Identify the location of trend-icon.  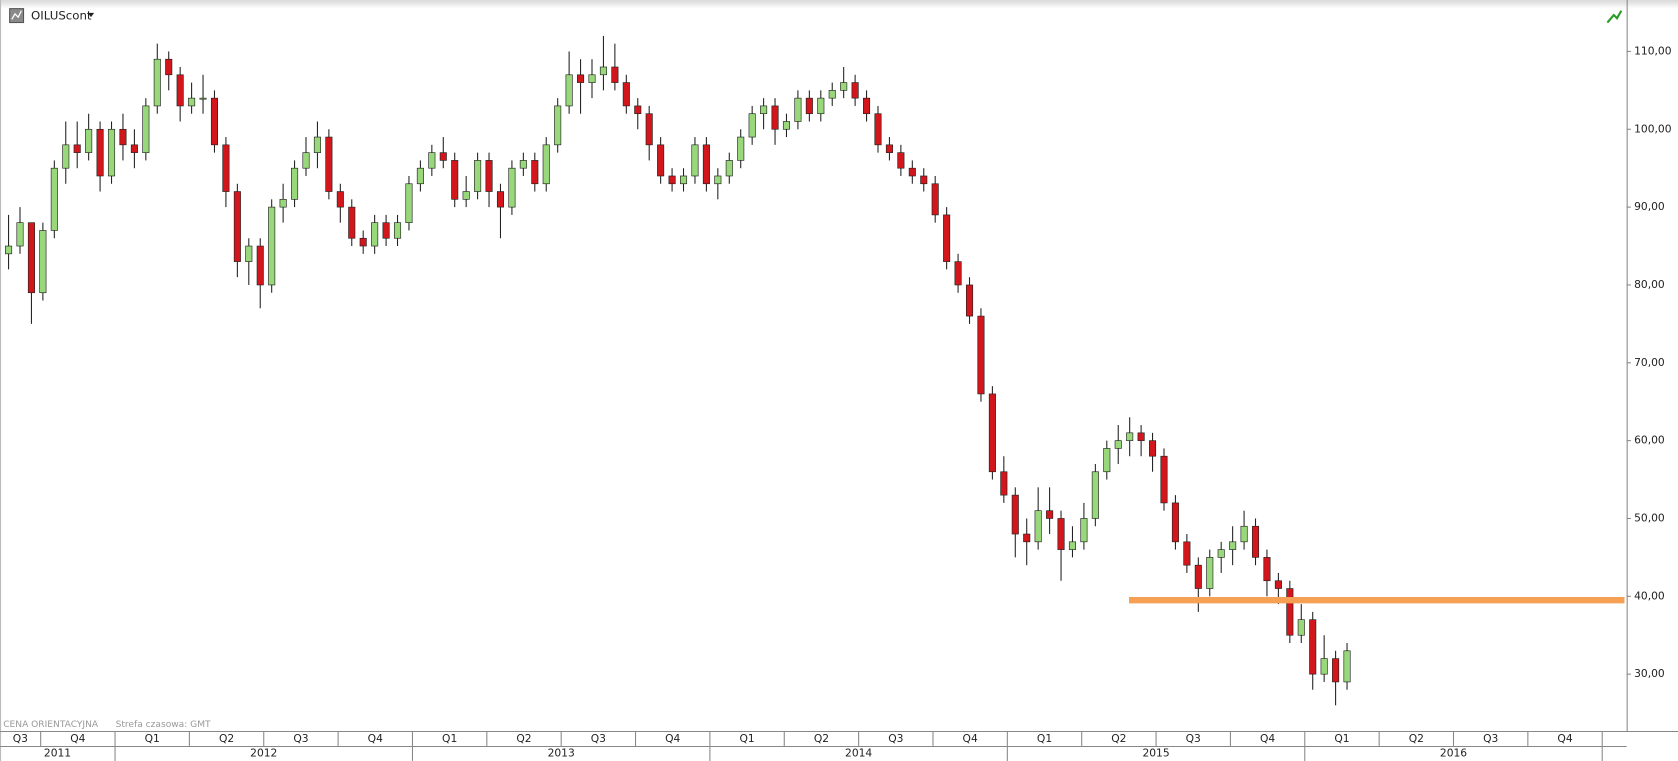
(1614, 17).